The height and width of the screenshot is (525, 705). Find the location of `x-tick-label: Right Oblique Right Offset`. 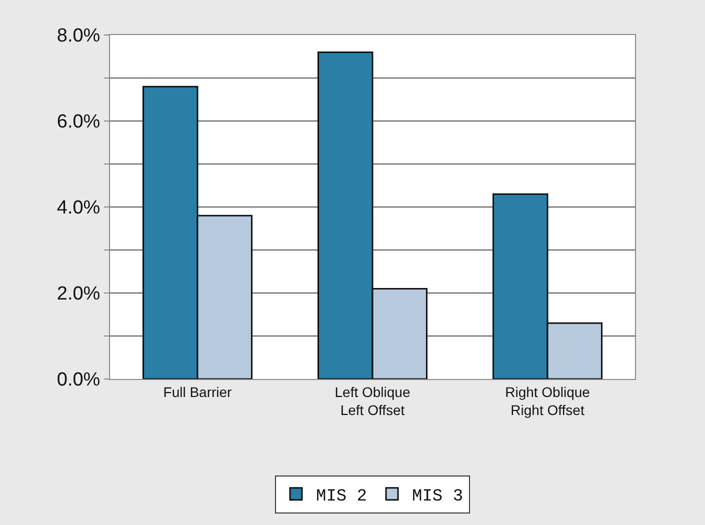

x-tick-label: Right Oblique Right Offset is located at coordinates (547, 401).